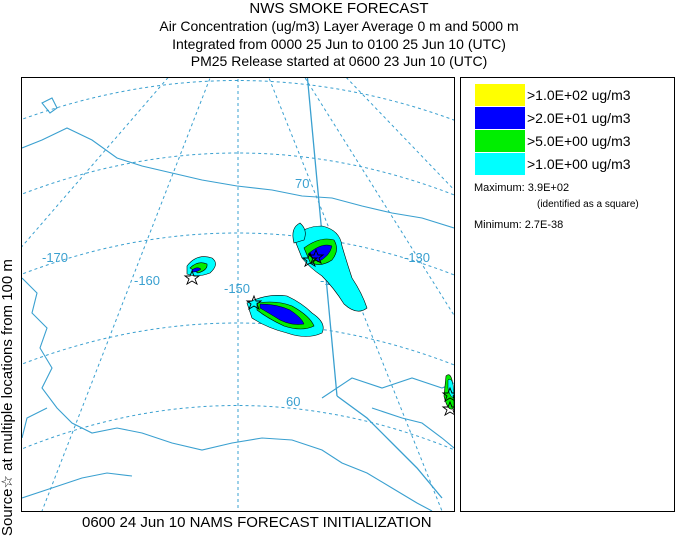 The height and width of the screenshot is (536, 678). What do you see at coordinates (237, 288) in the screenshot?
I see `lon-label-150: -150` at bounding box center [237, 288].